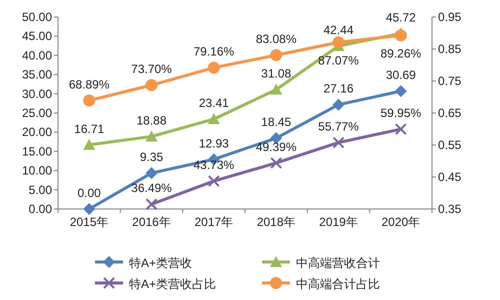  What do you see at coordinates (152, 157) in the screenshot?
I see `data-label: 9.35` at bounding box center [152, 157].